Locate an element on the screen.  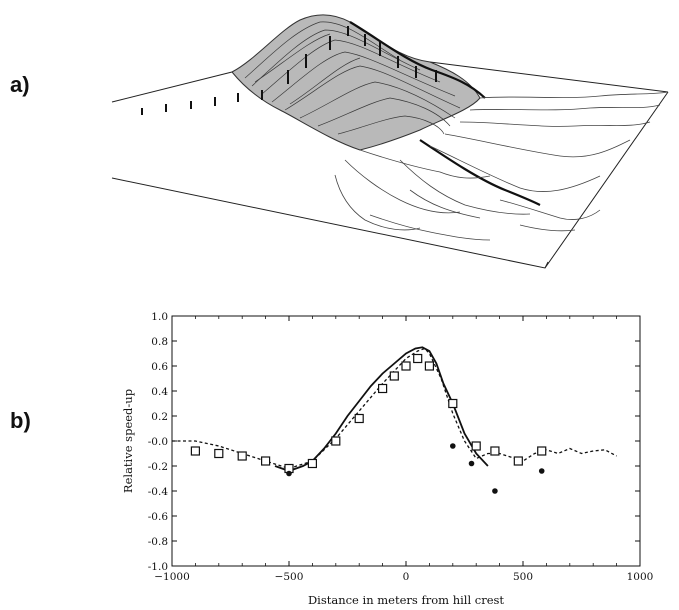
tower-marks is located at coordinates (289, 70).